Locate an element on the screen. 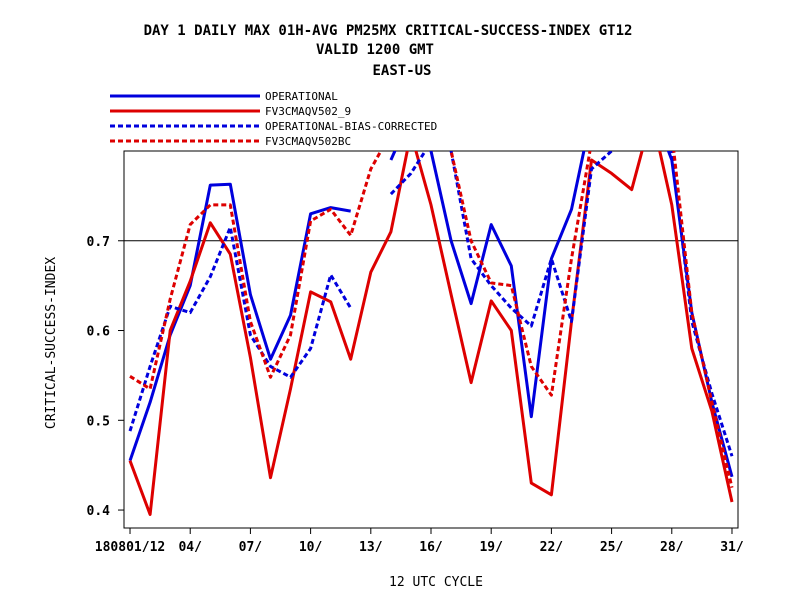 This screenshot has width=792, height=612. x-tick-label-10: 31/ is located at coordinates (732, 547).